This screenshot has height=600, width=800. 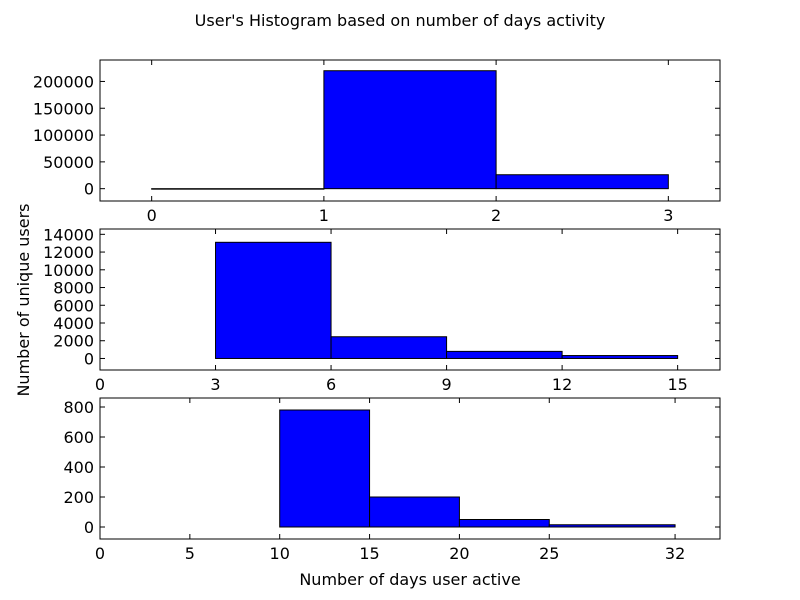 I want to click on x-tick-label: 1, so click(x=324, y=215).